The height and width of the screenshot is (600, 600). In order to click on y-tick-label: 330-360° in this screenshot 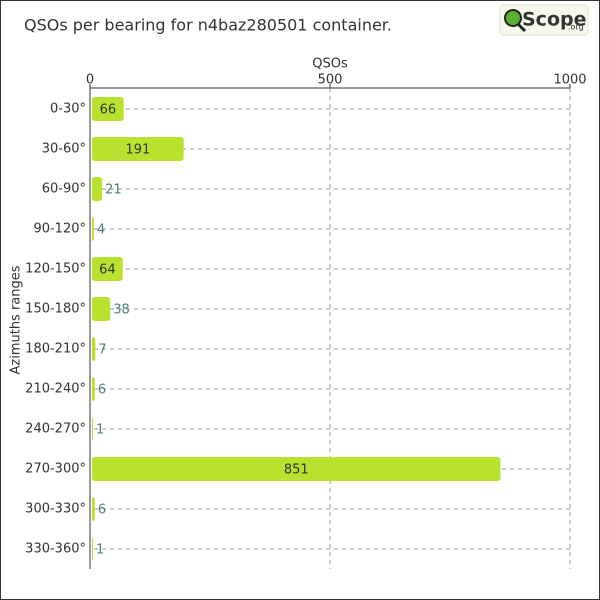, I will do `click(55, 549)`.